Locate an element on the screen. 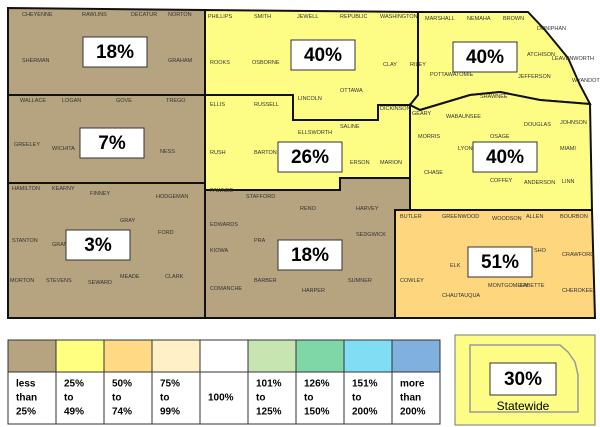  county-name: COMANCHE is located at coordinates (226, 289).